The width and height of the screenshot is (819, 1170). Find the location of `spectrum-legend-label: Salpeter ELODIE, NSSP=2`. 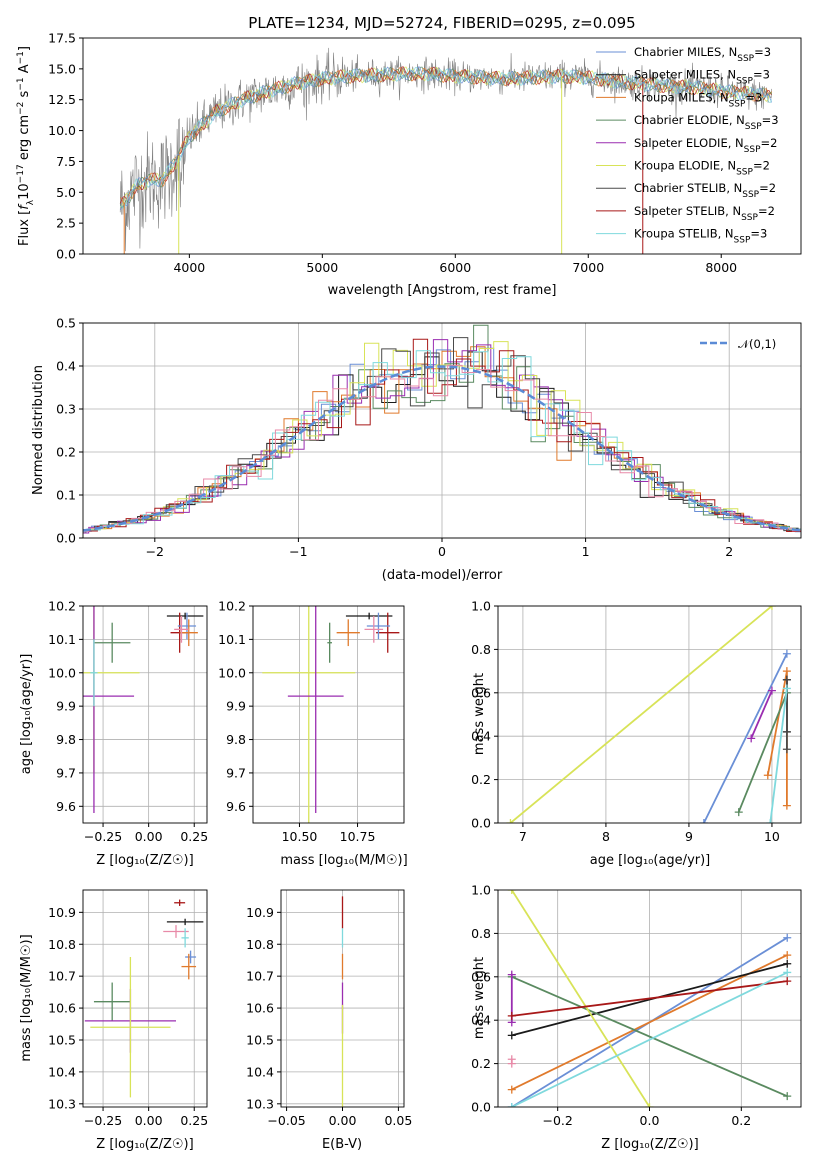

spectrum-legend-label: Salpeter ELODIE, NSSP=2 is located at coordinates (705, 145).